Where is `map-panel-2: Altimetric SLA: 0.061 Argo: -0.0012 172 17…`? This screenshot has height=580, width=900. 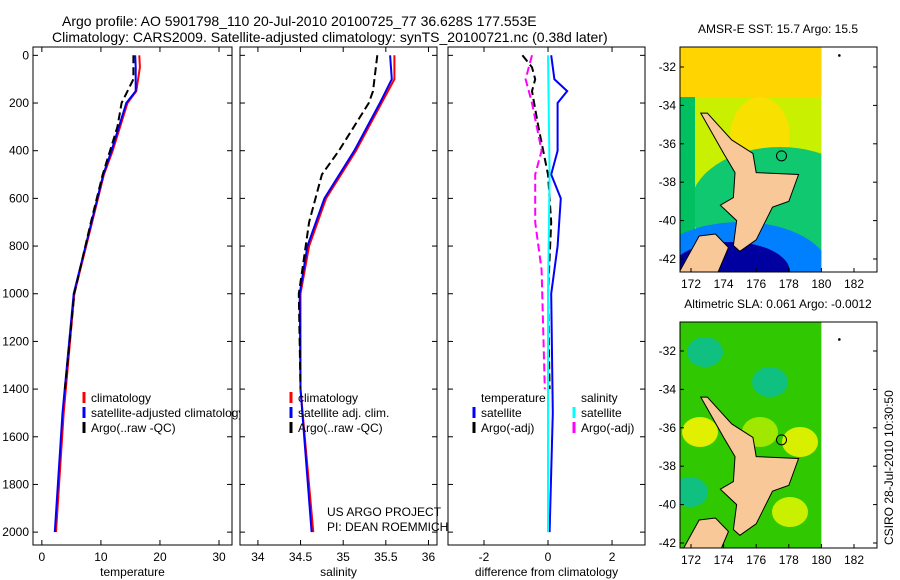 map-panel-2: Altimetric SLA: 0.061 Argo: -0.0012 172 17… is located at coordinates (768, 432).